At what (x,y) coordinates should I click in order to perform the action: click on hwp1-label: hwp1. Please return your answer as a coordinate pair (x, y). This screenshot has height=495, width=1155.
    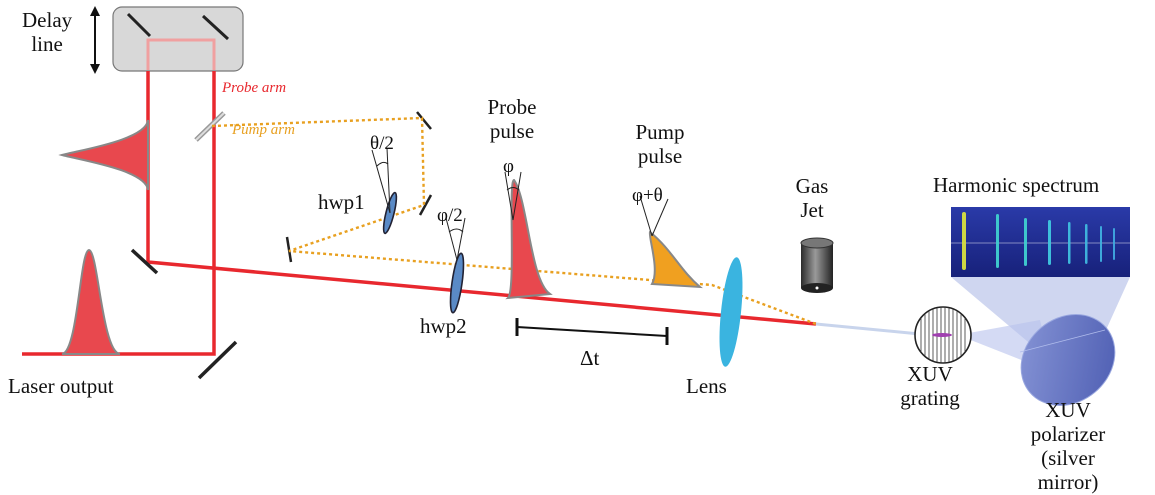
    Looking at the image, I should click on (341, 202).